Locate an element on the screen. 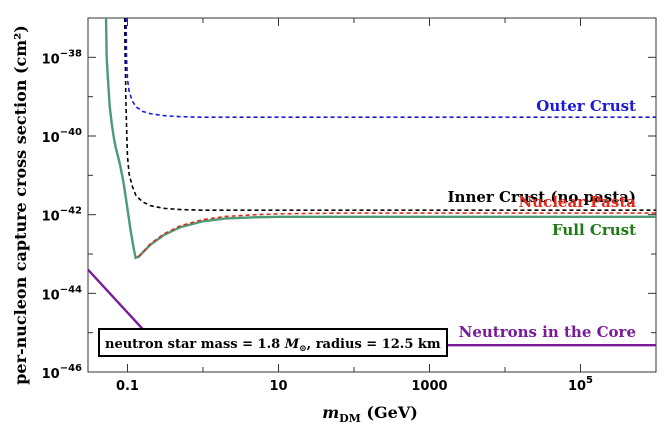 The width and height of the screenshot is (669, 437). info-box-suffix: , radius = 12.5 km is located at coordinates (374, 344).